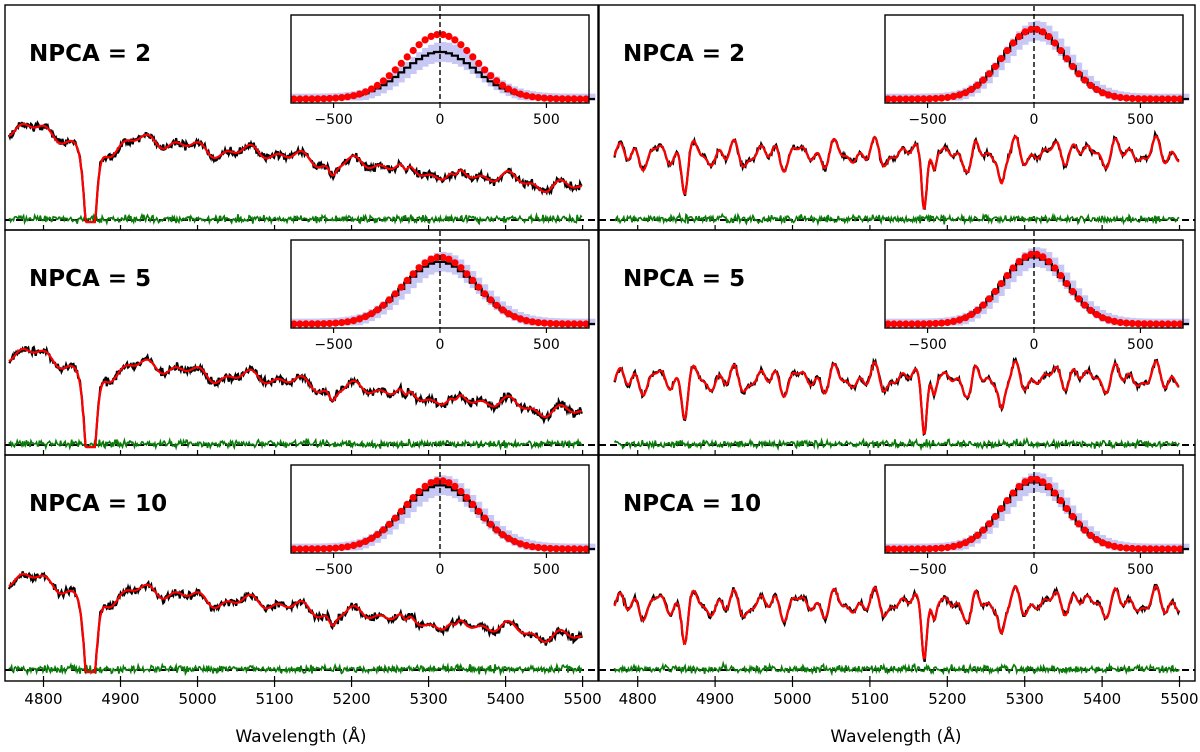  Describe the element at coordinates (895, 736) in the screenshot. I see `x-axis-label-right: Wavelength (Å)` at that location.